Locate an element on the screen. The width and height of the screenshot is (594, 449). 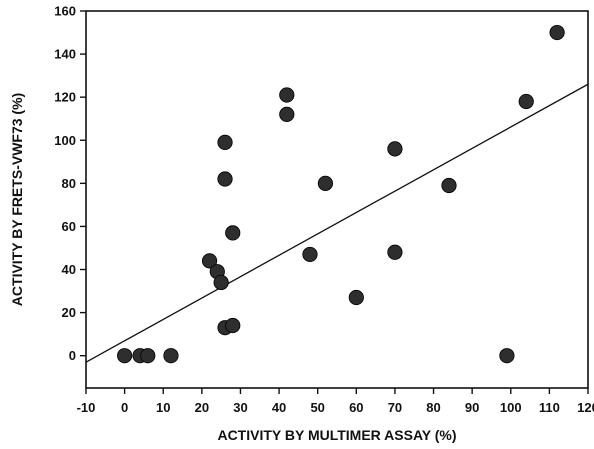
y-axis-label: ACTIVITY BY FRETS-VWF73 (%) is located at coordinates (17, 199).